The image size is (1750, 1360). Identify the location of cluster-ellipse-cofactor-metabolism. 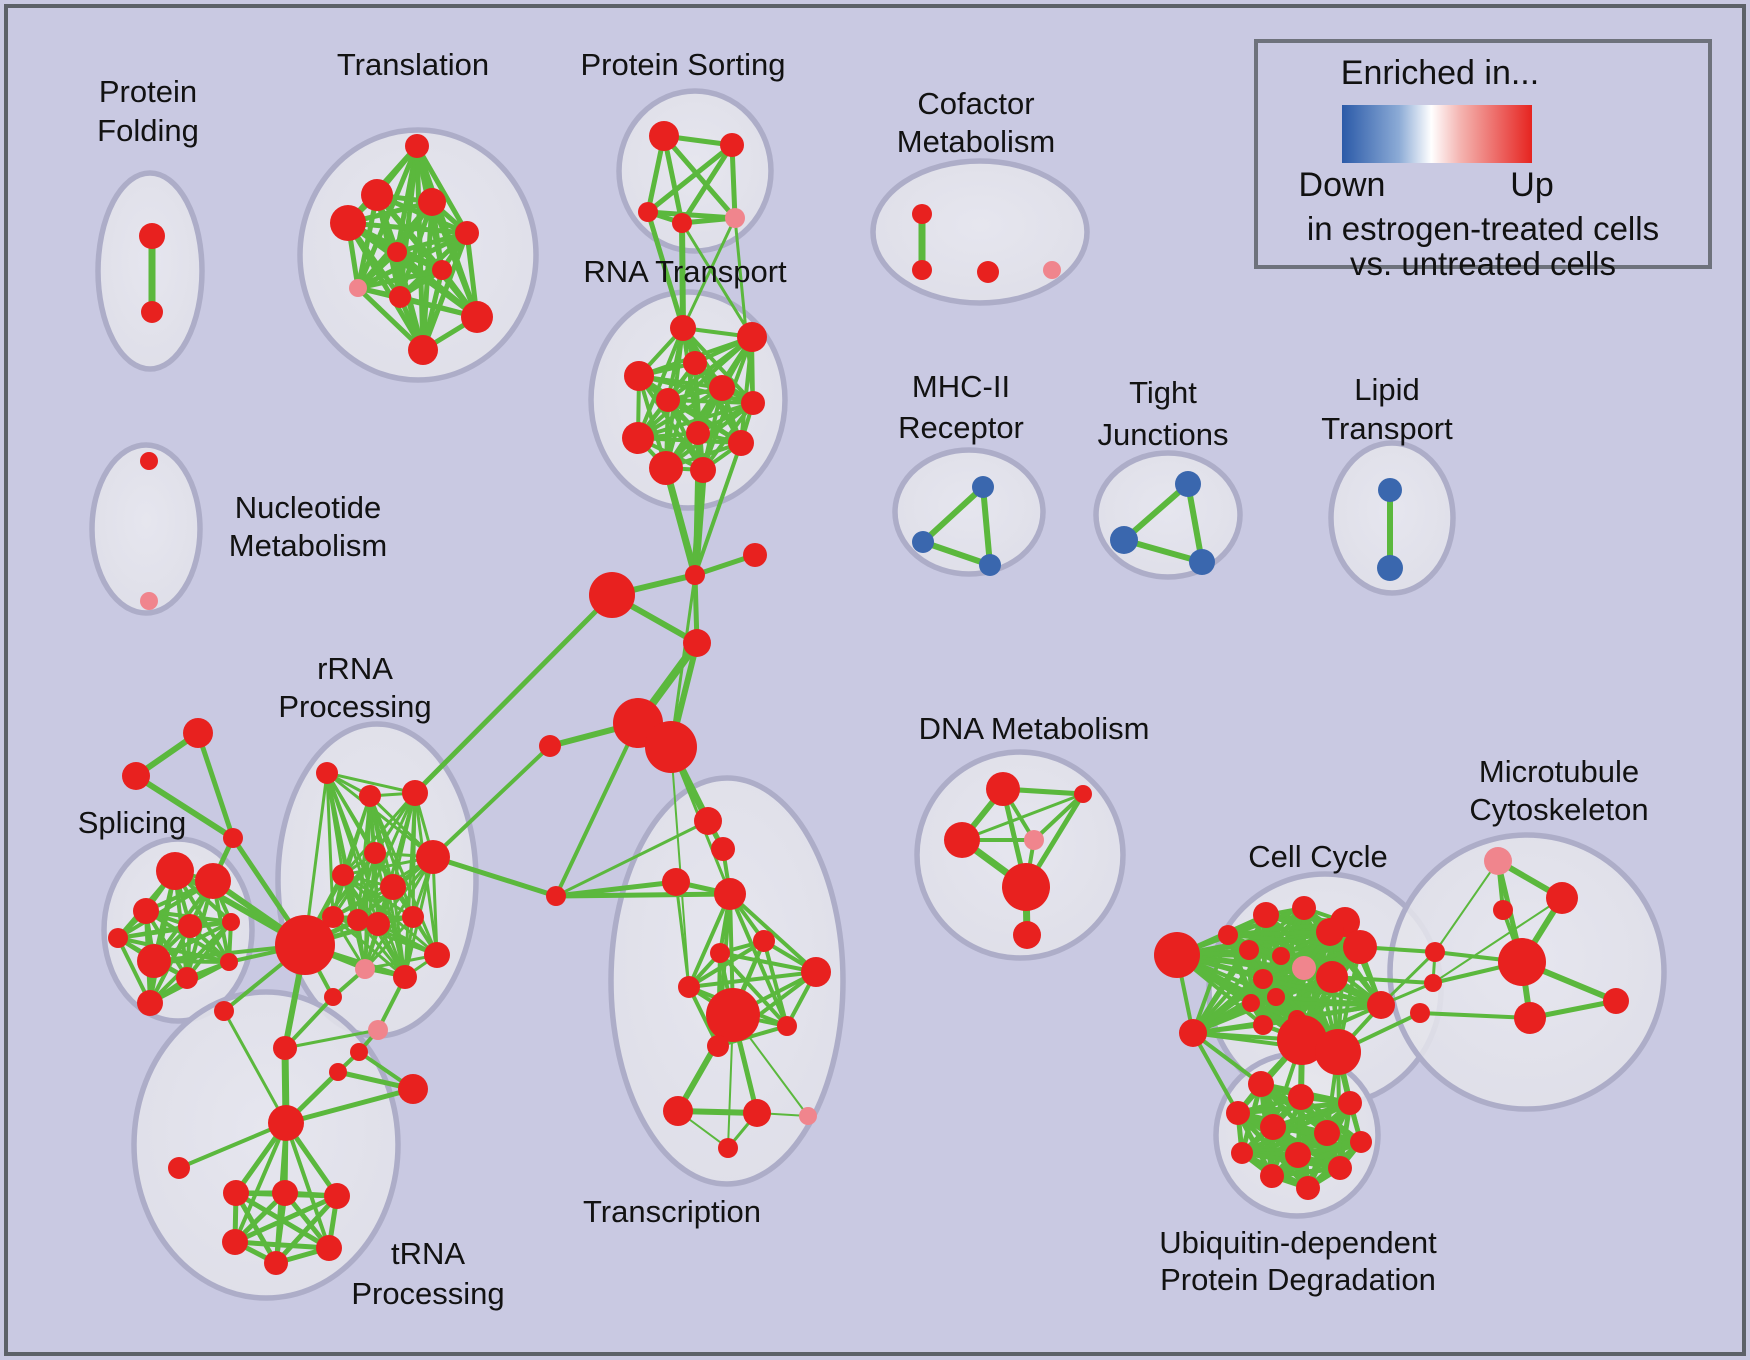
(980, 232).